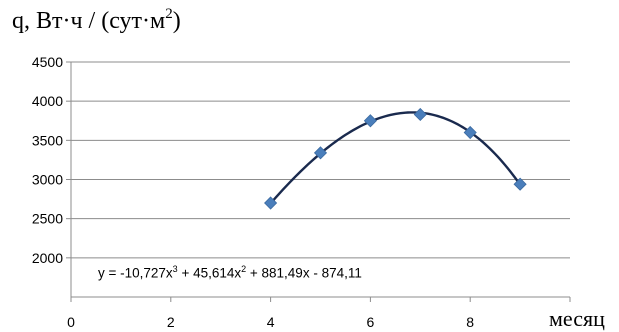 This screenshot has width=619, height=332. Describe the element at coordinates (371, 322) in the screenshot. I see `x-tick-label: 6` at that location.